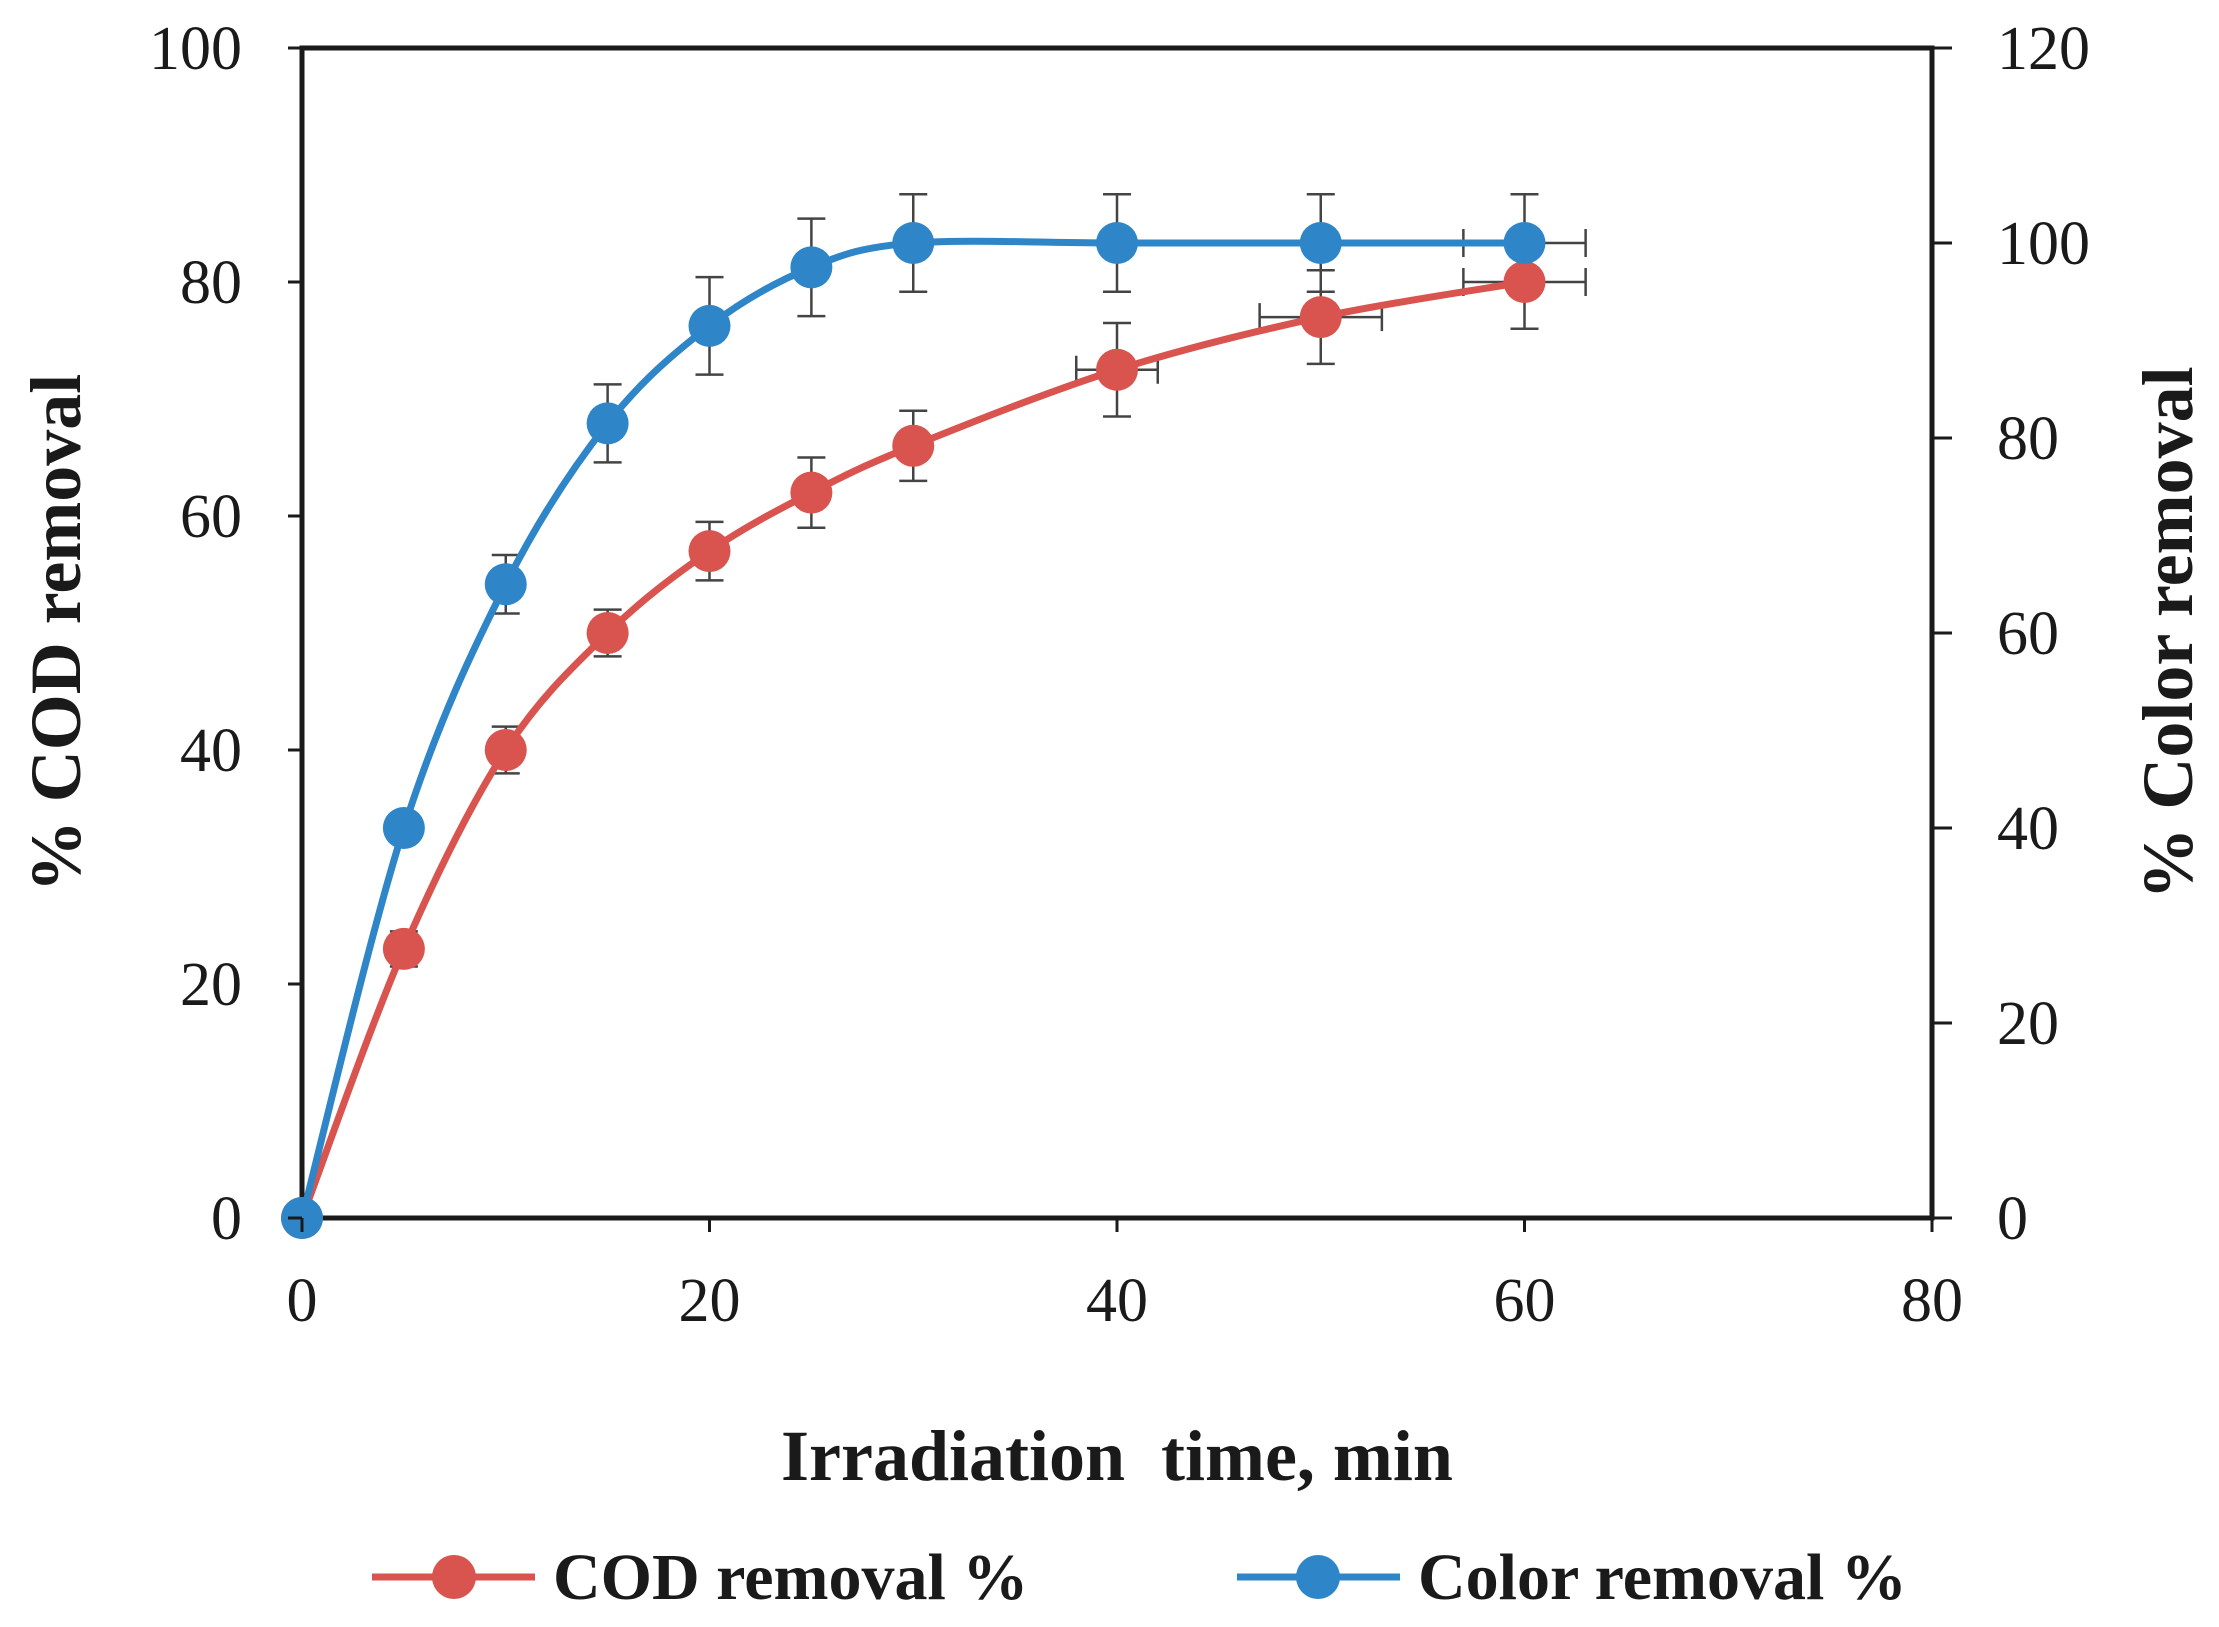 Image resolution: width=2219 pixels, height=1627 pixels. What do you see at coordinates (211, 751) in the screenshot?
I see `y-tick-label-2: 40` at bounding box center [211, 751].